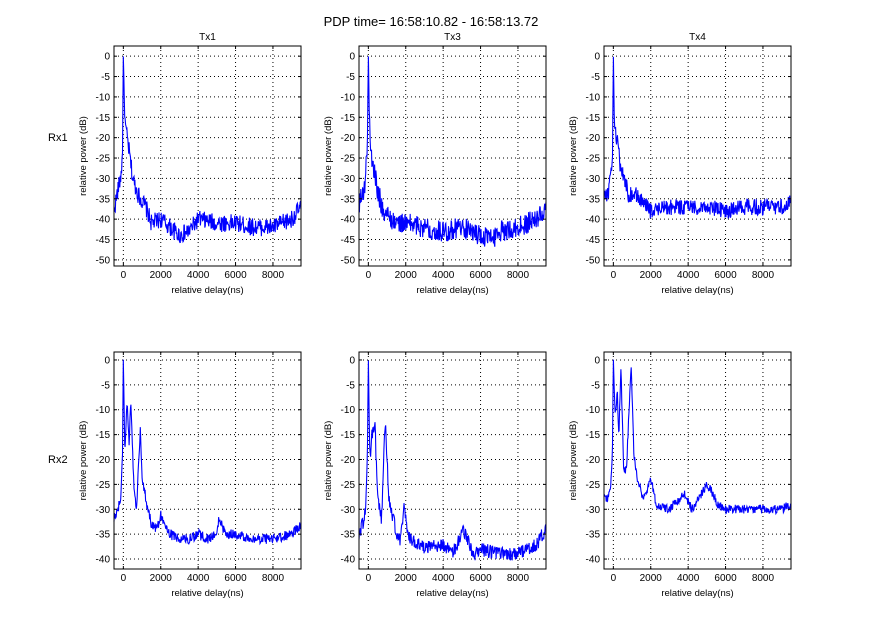  Describe the element at coordinates (452, 37) in the screenshot. I see `subplot-title: Tx3` at that location.